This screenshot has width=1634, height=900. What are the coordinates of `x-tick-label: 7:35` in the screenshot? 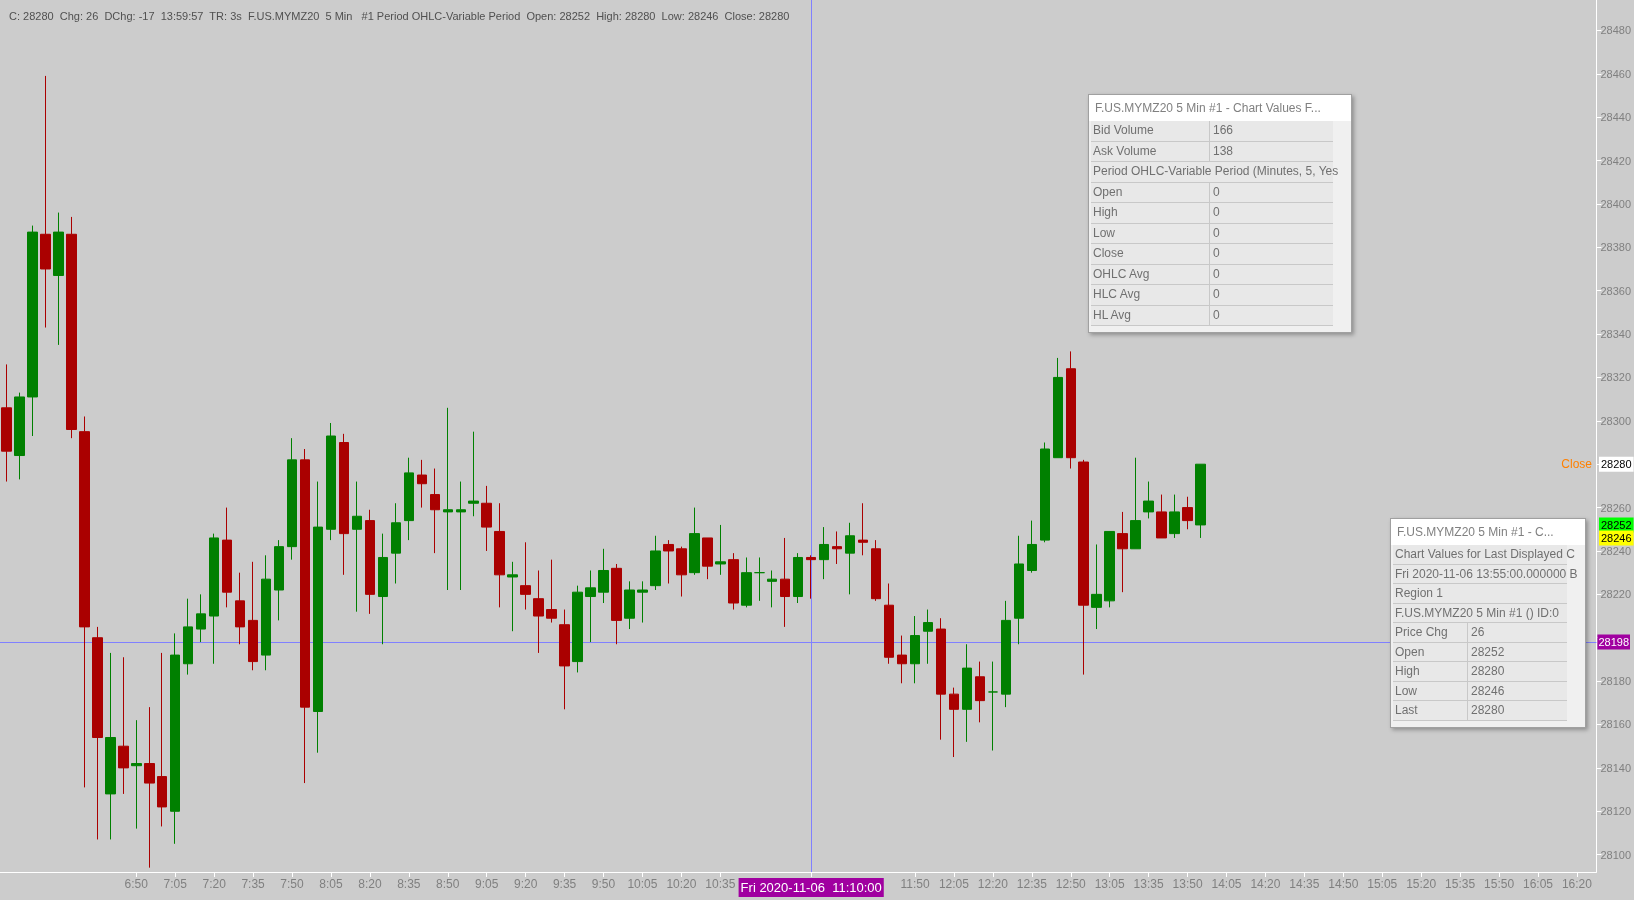 It's located at (253, 884).